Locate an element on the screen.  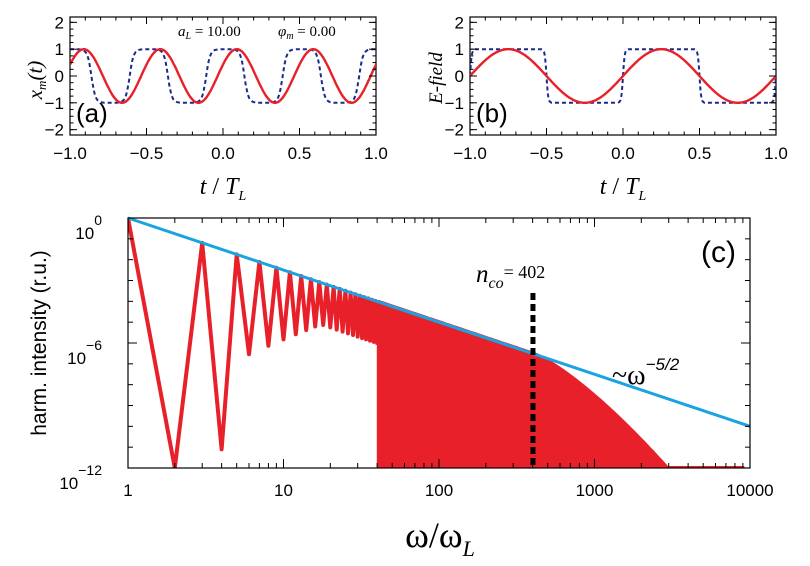
panel-c-label: (c) is located at coordinates (718, 252).